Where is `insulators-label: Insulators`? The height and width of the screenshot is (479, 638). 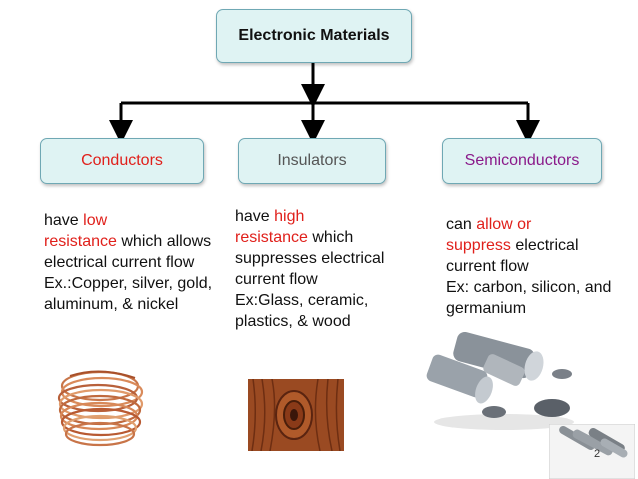
insulators-label: Insulators is located at coordinates (312, 160).